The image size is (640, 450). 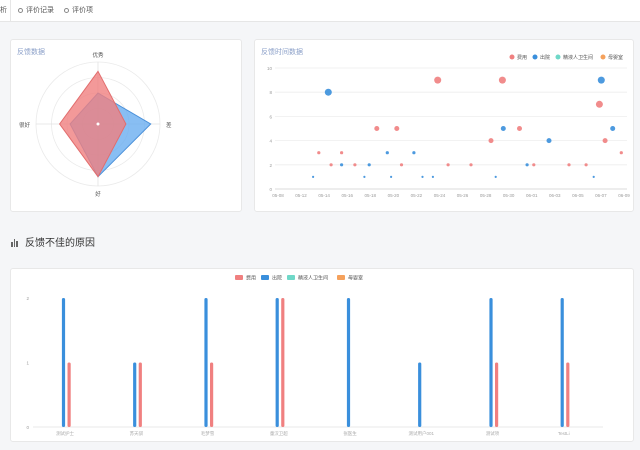 What do you see at coordinates (282, 52) in the screenshot?
I see `scatter-card-title: 反馈时间数据` at bounding box center [282, 52].